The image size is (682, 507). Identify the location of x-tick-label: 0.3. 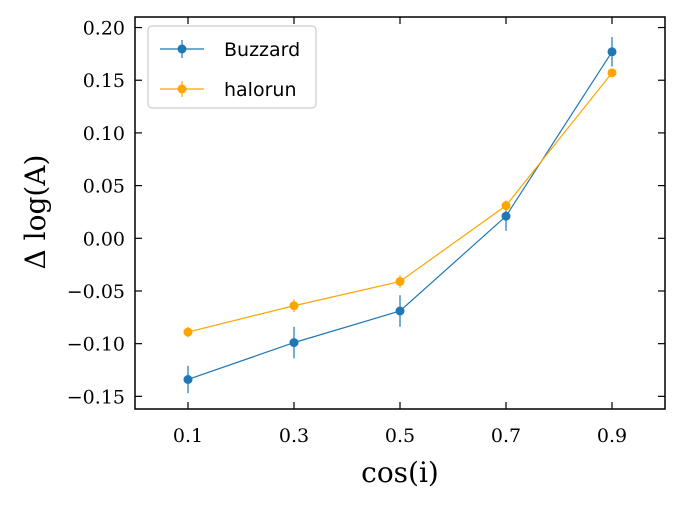
(294, 436).